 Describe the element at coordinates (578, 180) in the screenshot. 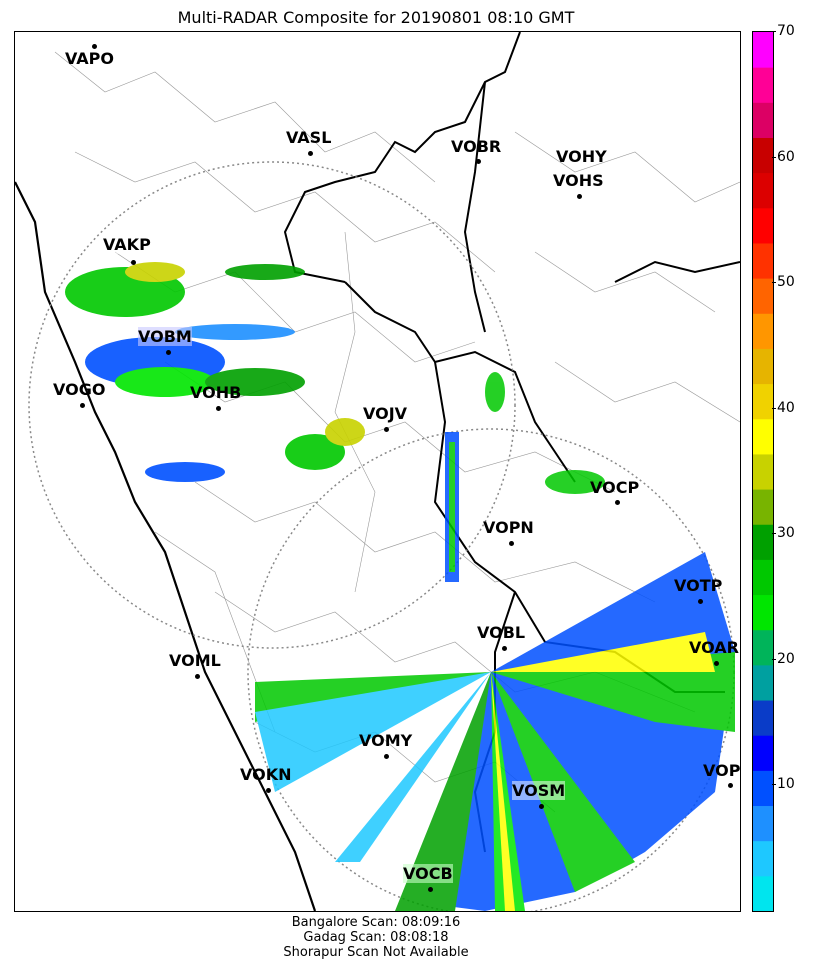

I see `station-label-vohs: VOHS` at that location.